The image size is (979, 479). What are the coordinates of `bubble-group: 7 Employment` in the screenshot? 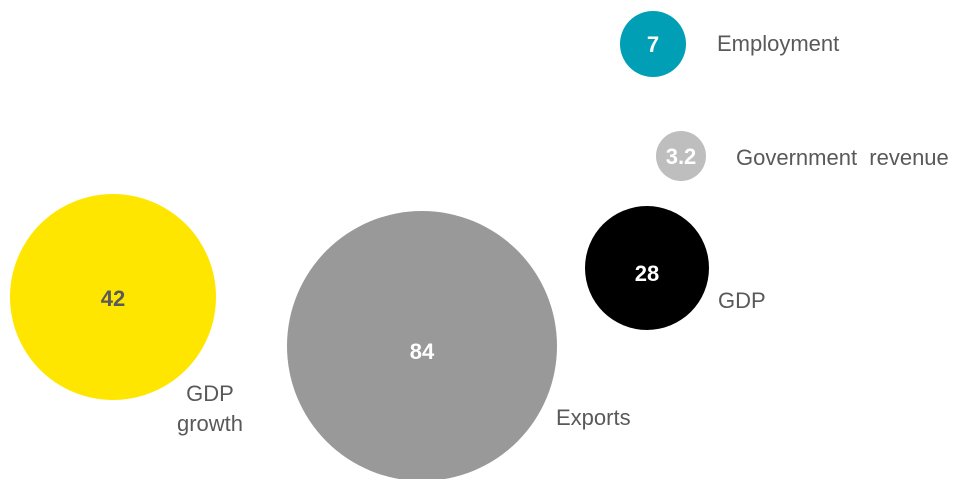 It's located at (729, 44).